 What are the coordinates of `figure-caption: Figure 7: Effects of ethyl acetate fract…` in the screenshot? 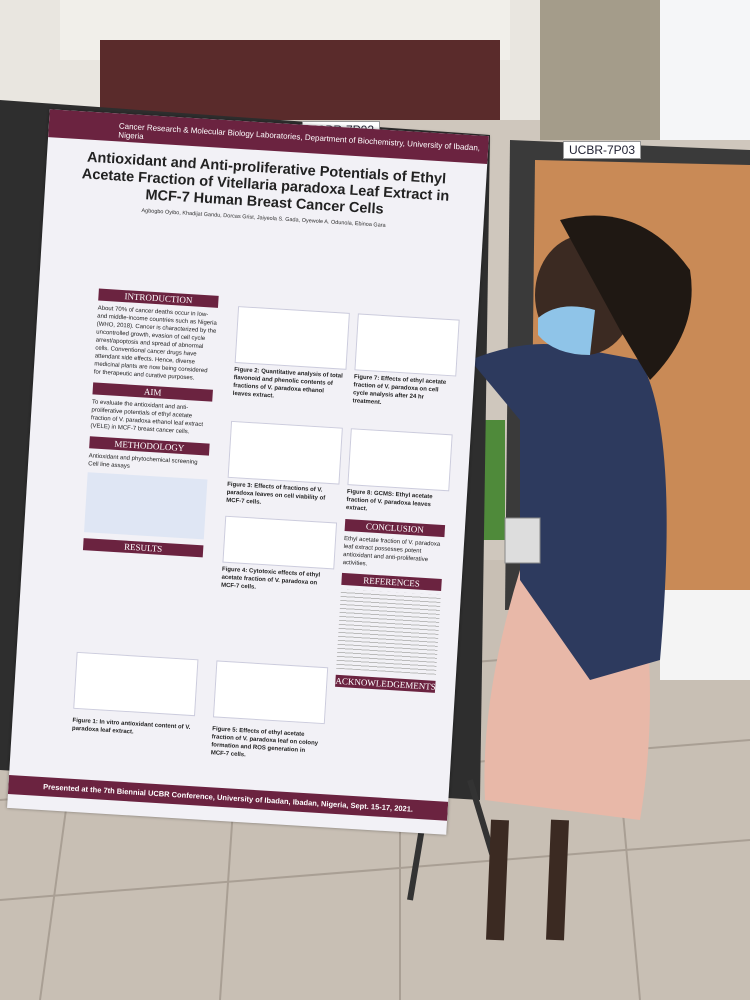 It's located at (399, 390).